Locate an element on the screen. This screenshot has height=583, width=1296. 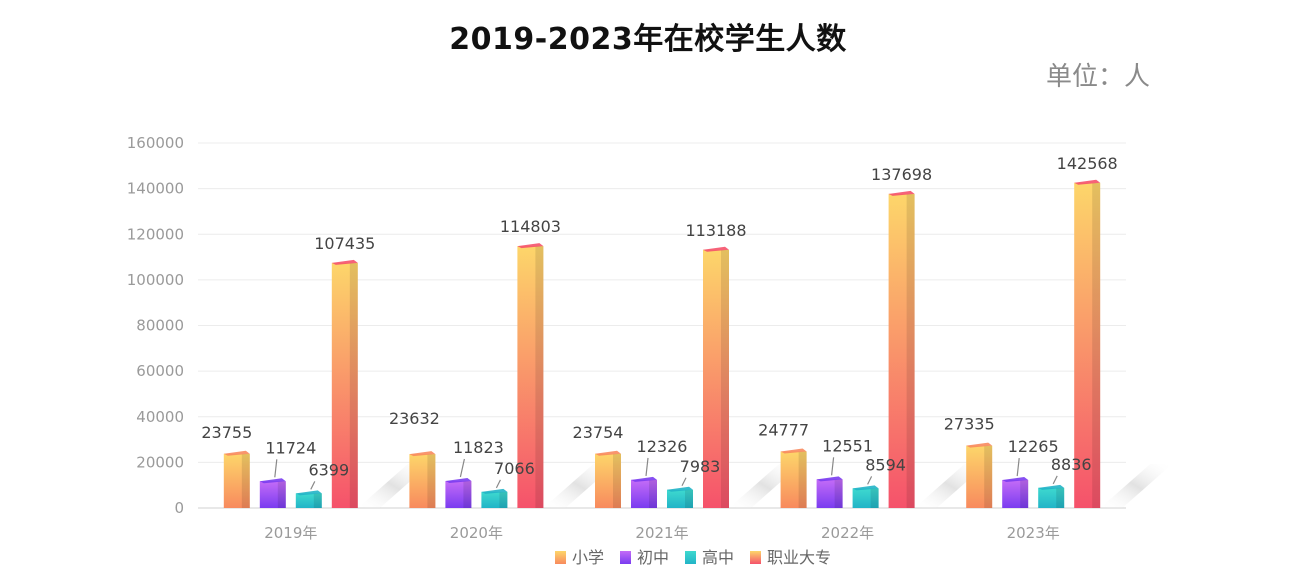
bar-shadow is located at coordinates (1136, 486).